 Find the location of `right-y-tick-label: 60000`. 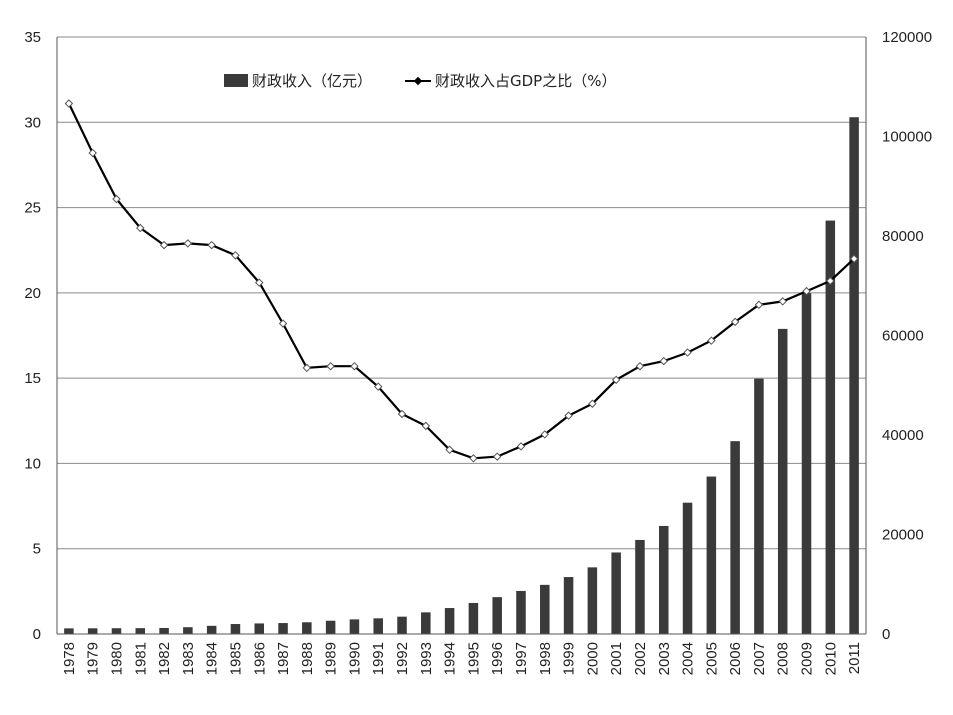

right-y-tick-label: 60000 is located at coordinates (903, 336).